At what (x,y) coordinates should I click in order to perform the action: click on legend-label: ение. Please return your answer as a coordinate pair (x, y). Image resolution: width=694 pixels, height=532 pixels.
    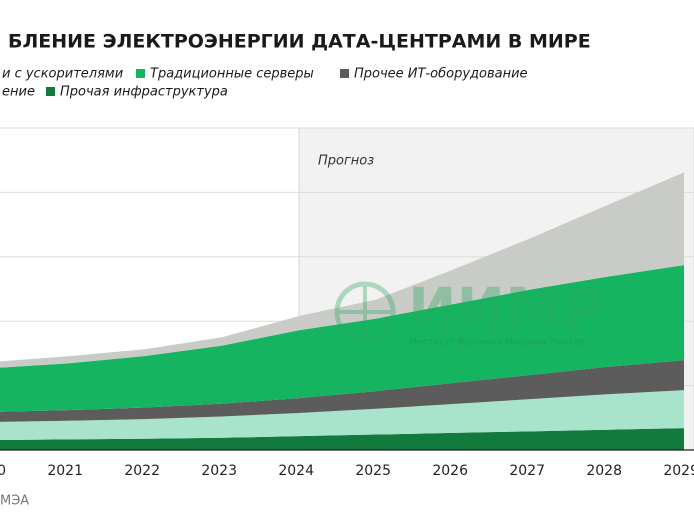
    Looking at the image, I should click on (18, 92).